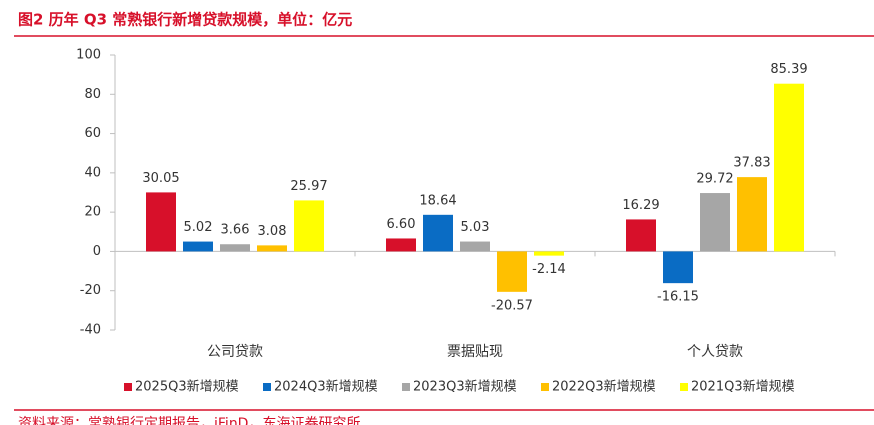 The height and width of the screenshot is (425, 874). I want to click on y-tick-label: 0, so click(97, 251).